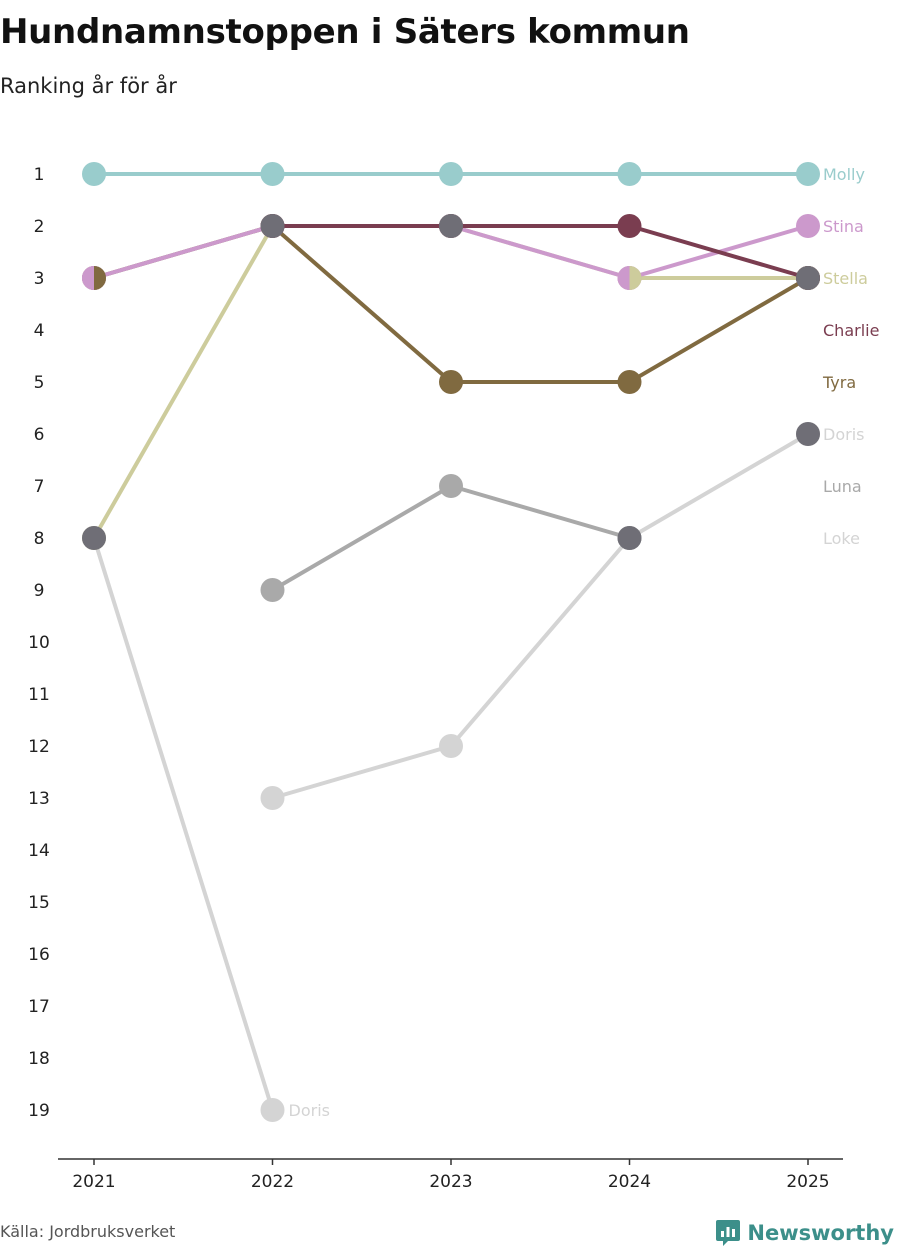  What do you see at coordinates (728, 1233) in the screenshot?
I see `newsworthy-logo-icon` at bounding box center [728, 1233].